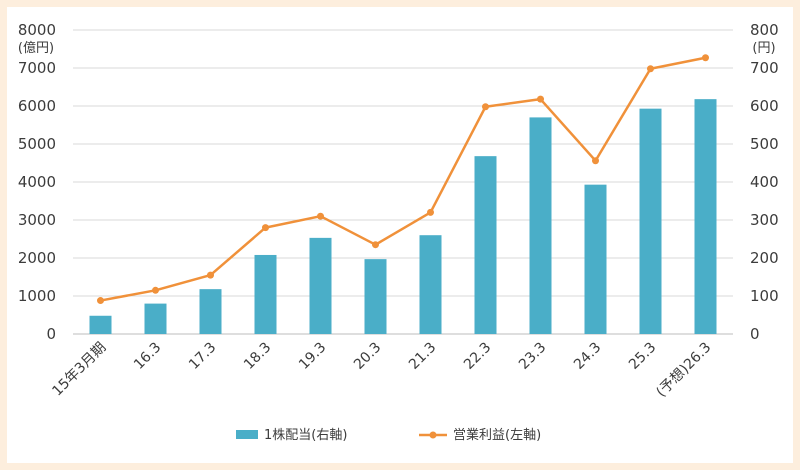 The height and width of the screenshot is (470, 800). I want to click on legend-line-marker, so click(433, 435).